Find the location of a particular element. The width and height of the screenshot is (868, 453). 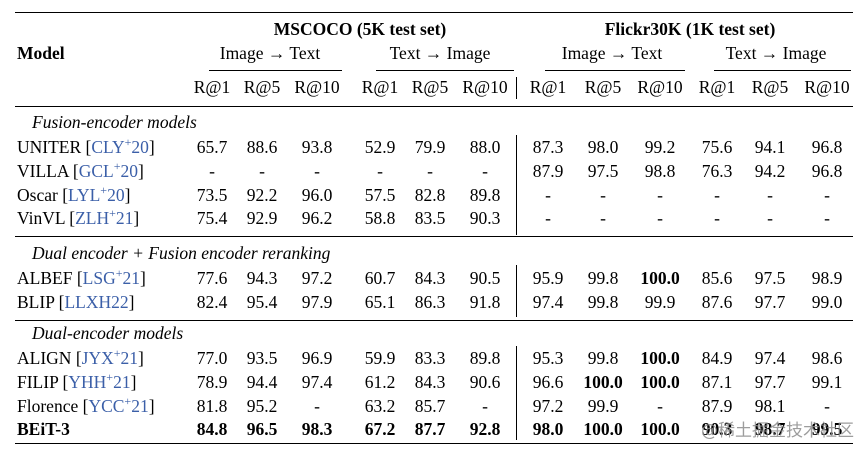

table-cell: 75.6 is located at coordinates (717, 147).